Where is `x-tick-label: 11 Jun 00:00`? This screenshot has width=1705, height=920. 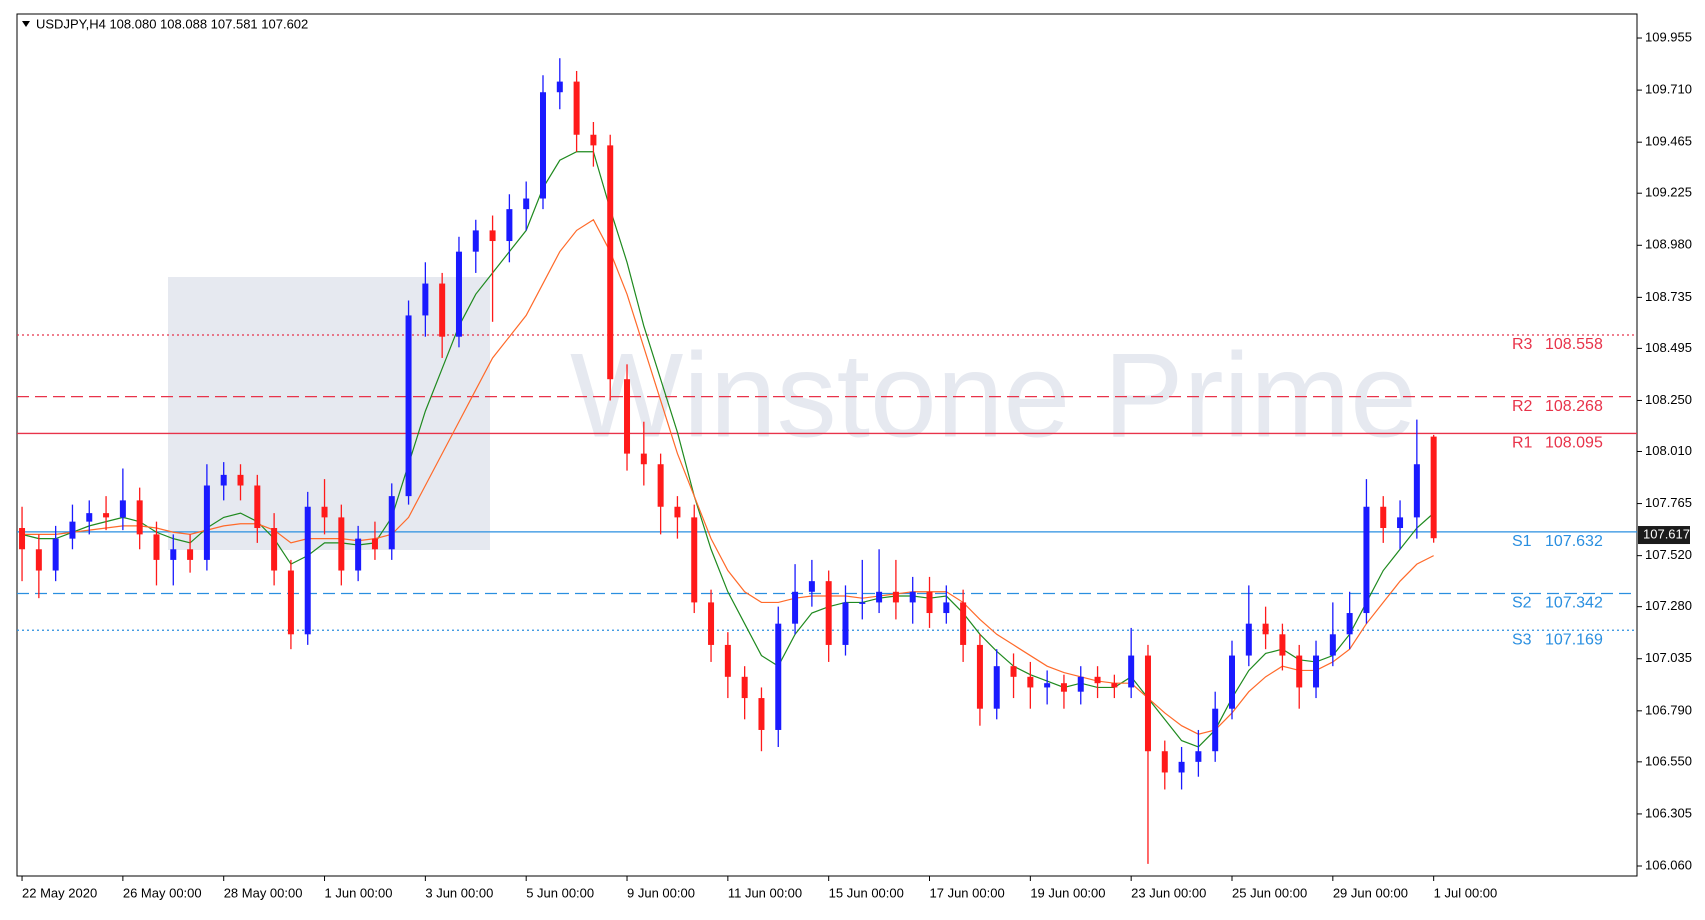
x-tick-label: 11 Jun 00:00 is located at coordinates (765, 892).